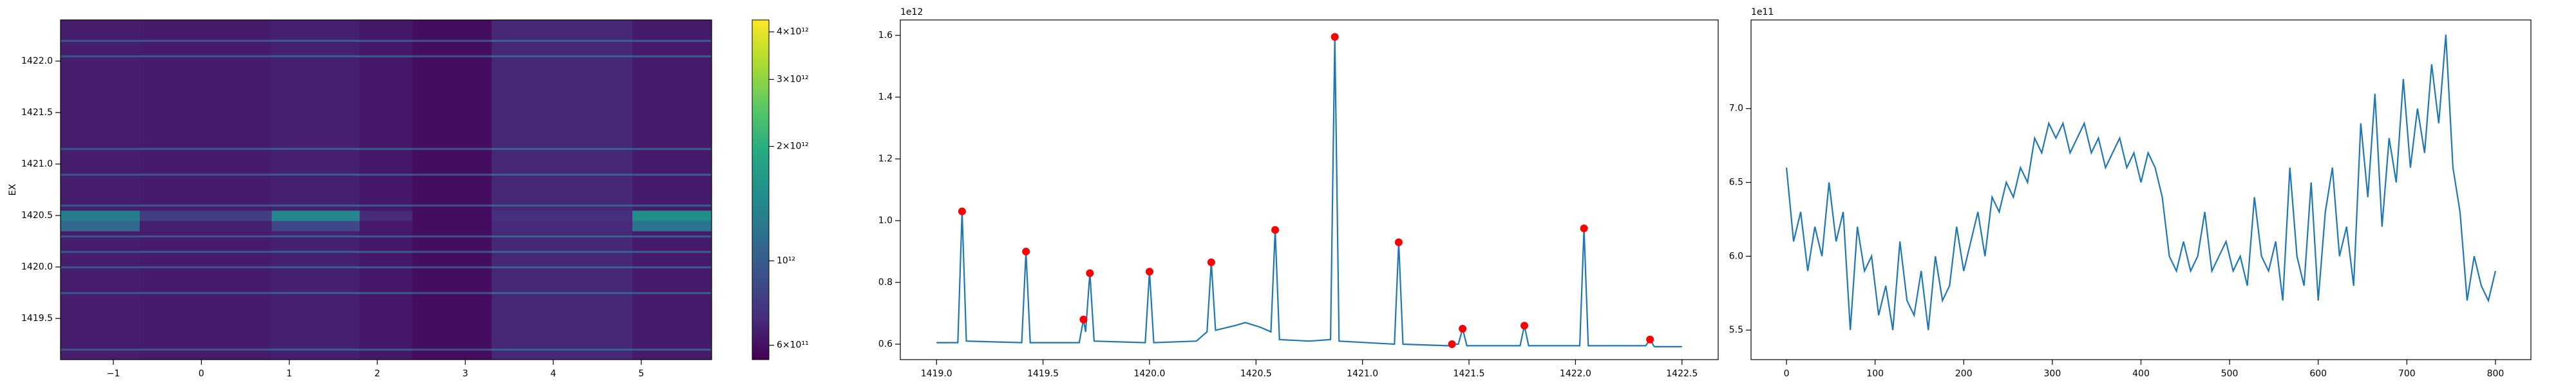  I want to click on colorbar-tick-label: 4×10¹², so click(793, 32).